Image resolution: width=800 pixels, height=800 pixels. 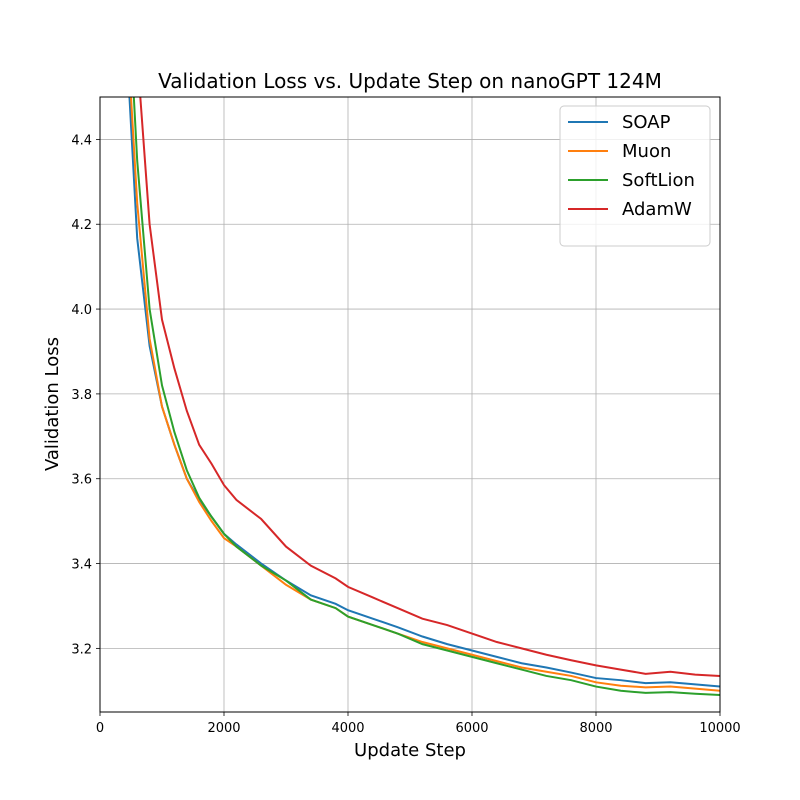 I want to click on legend-label: SoftLion, so click(x=658, y=180).